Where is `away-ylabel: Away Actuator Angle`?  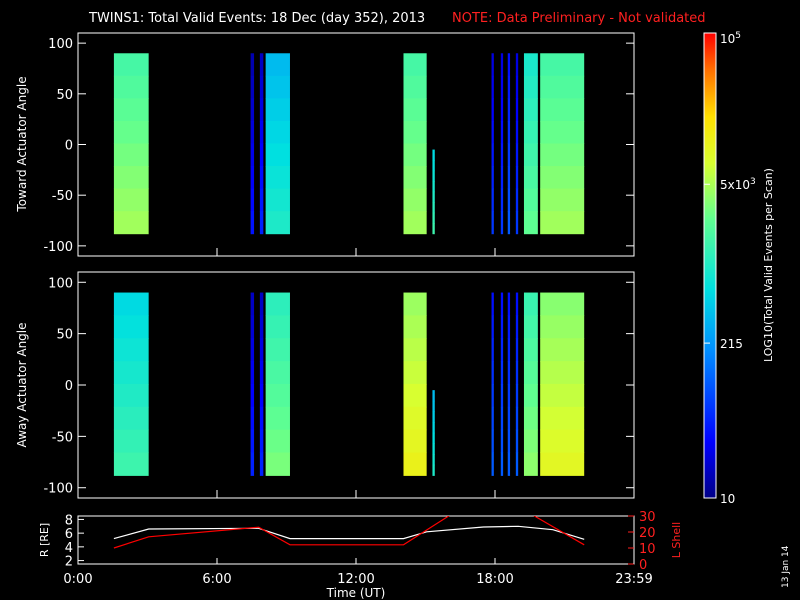
away-ylabel: Away Actuator Angle is located at coordinates (22, 384).